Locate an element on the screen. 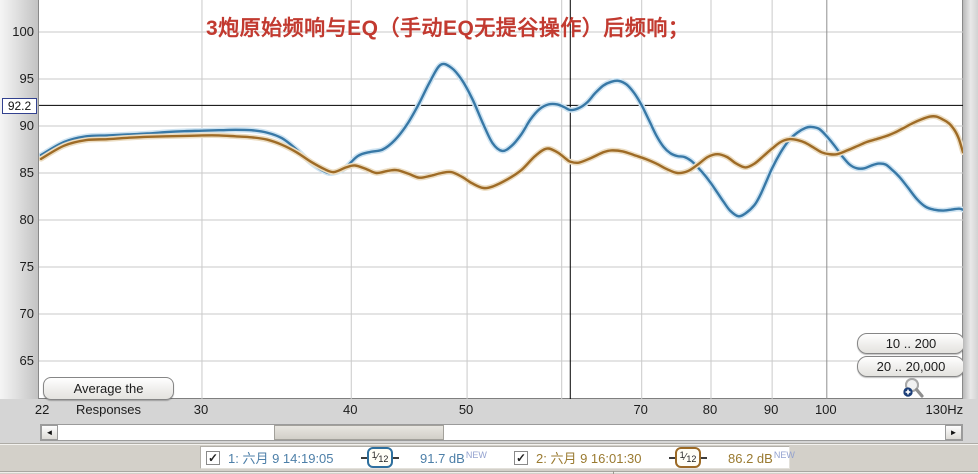 The width and height of the screenshot is (978, 474). trace-2-level-readout: 86.2 dBNEW is located at coordinates (761, 457).